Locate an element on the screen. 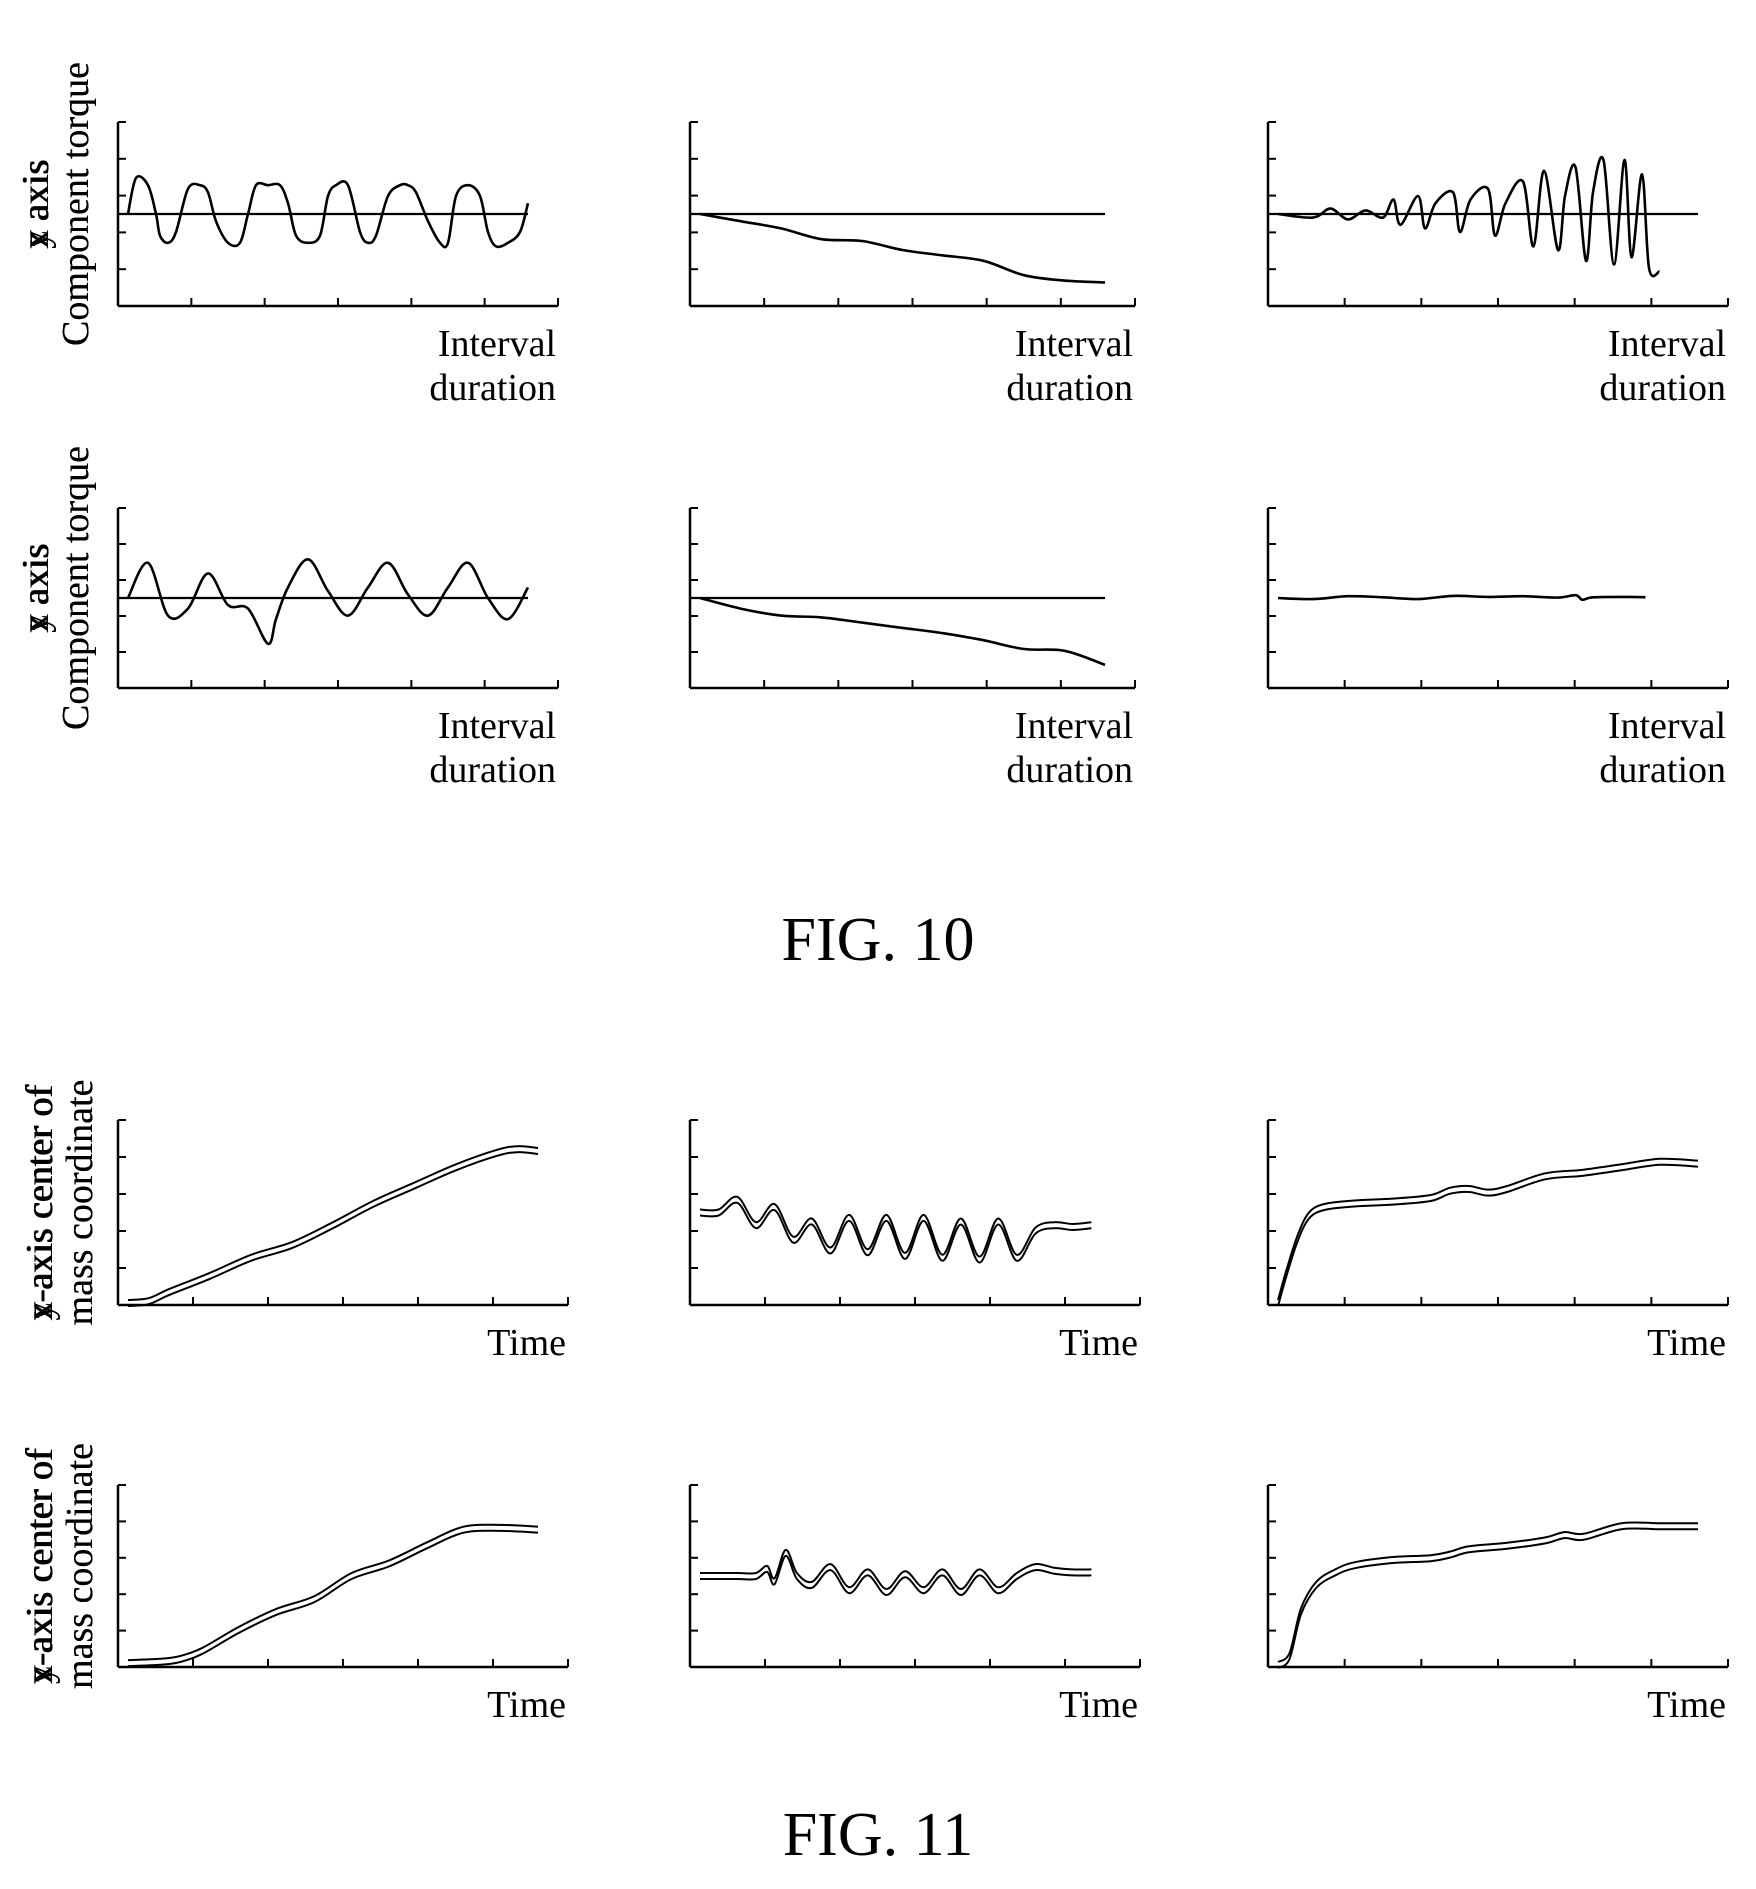  panel-11-ylabel: mass coordinate is located at coordinates (80, 1566).